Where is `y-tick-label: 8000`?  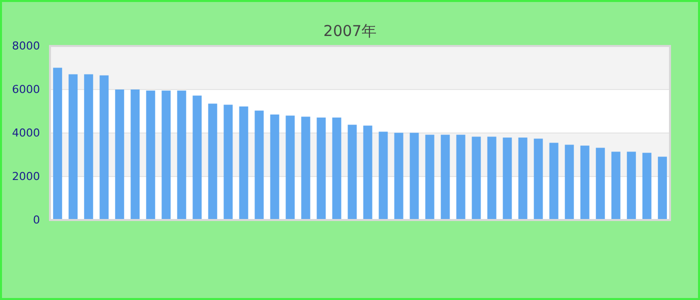 y-tick-label: 8000 is located at coordinates (26, 46).